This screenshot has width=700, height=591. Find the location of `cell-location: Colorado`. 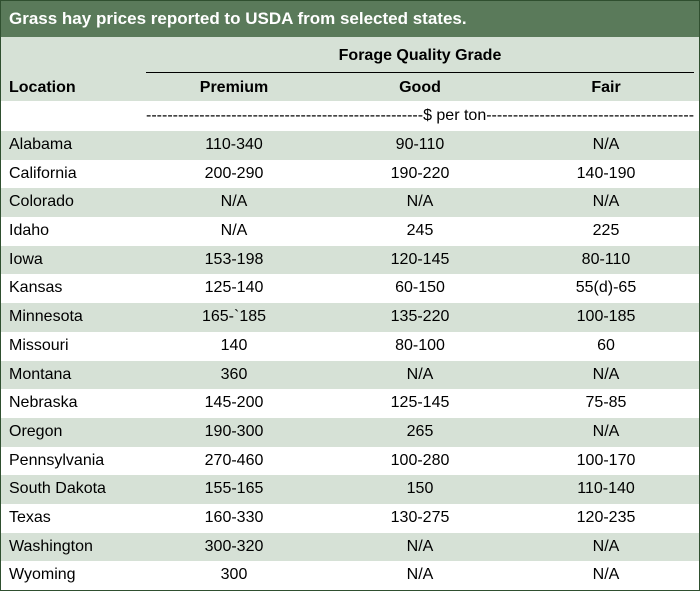

cell-location: Colorado is located at coordinates (41, 202).